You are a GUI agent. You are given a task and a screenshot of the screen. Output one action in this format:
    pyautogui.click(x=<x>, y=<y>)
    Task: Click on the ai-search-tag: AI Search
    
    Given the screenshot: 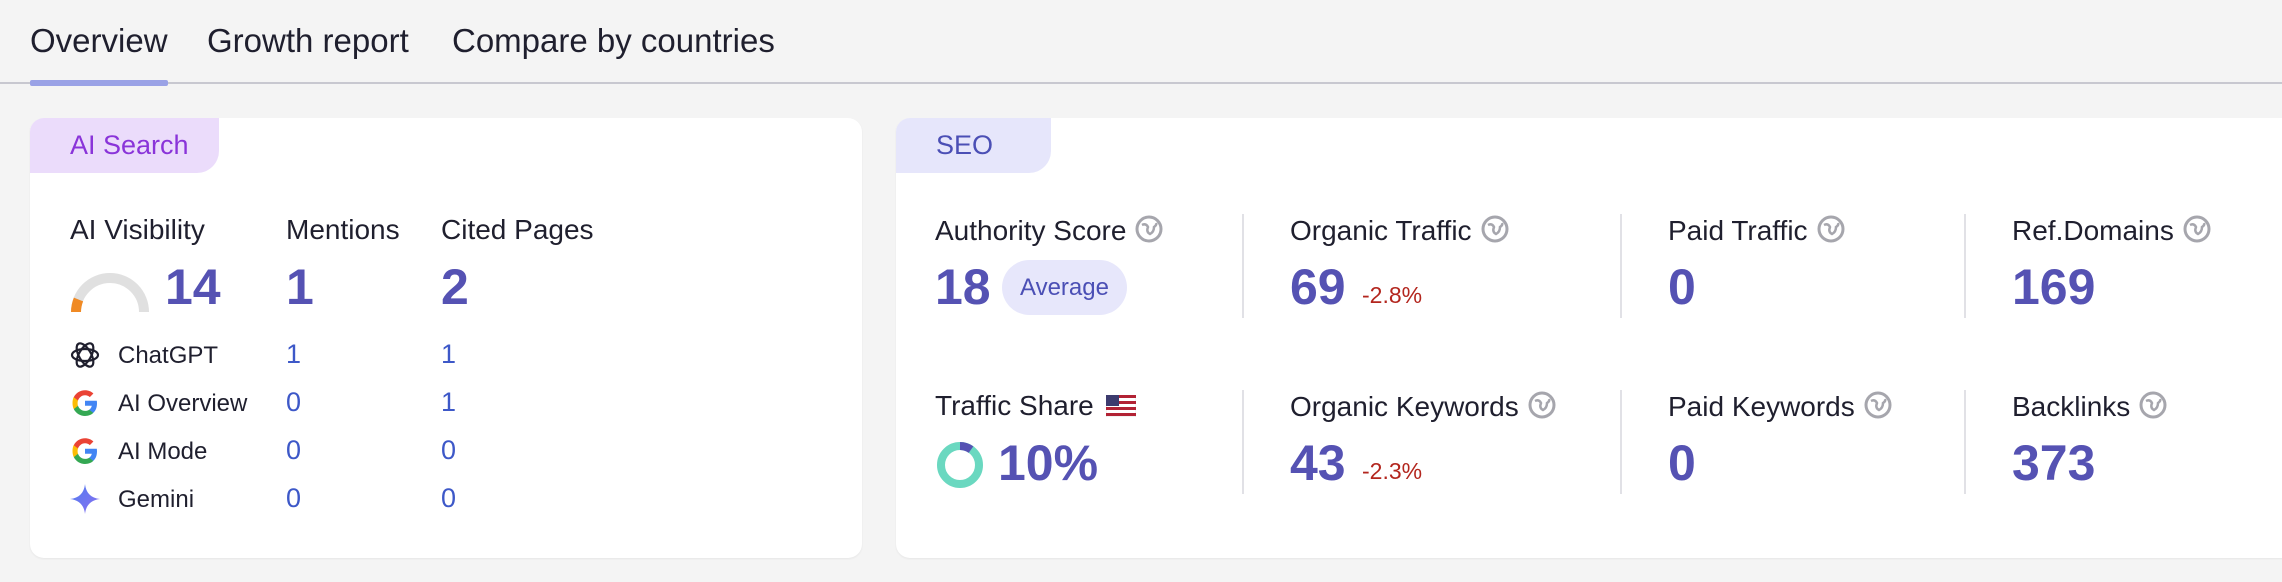 What is the action you would take?
    pyautogui.click(x=124, y=145)
    